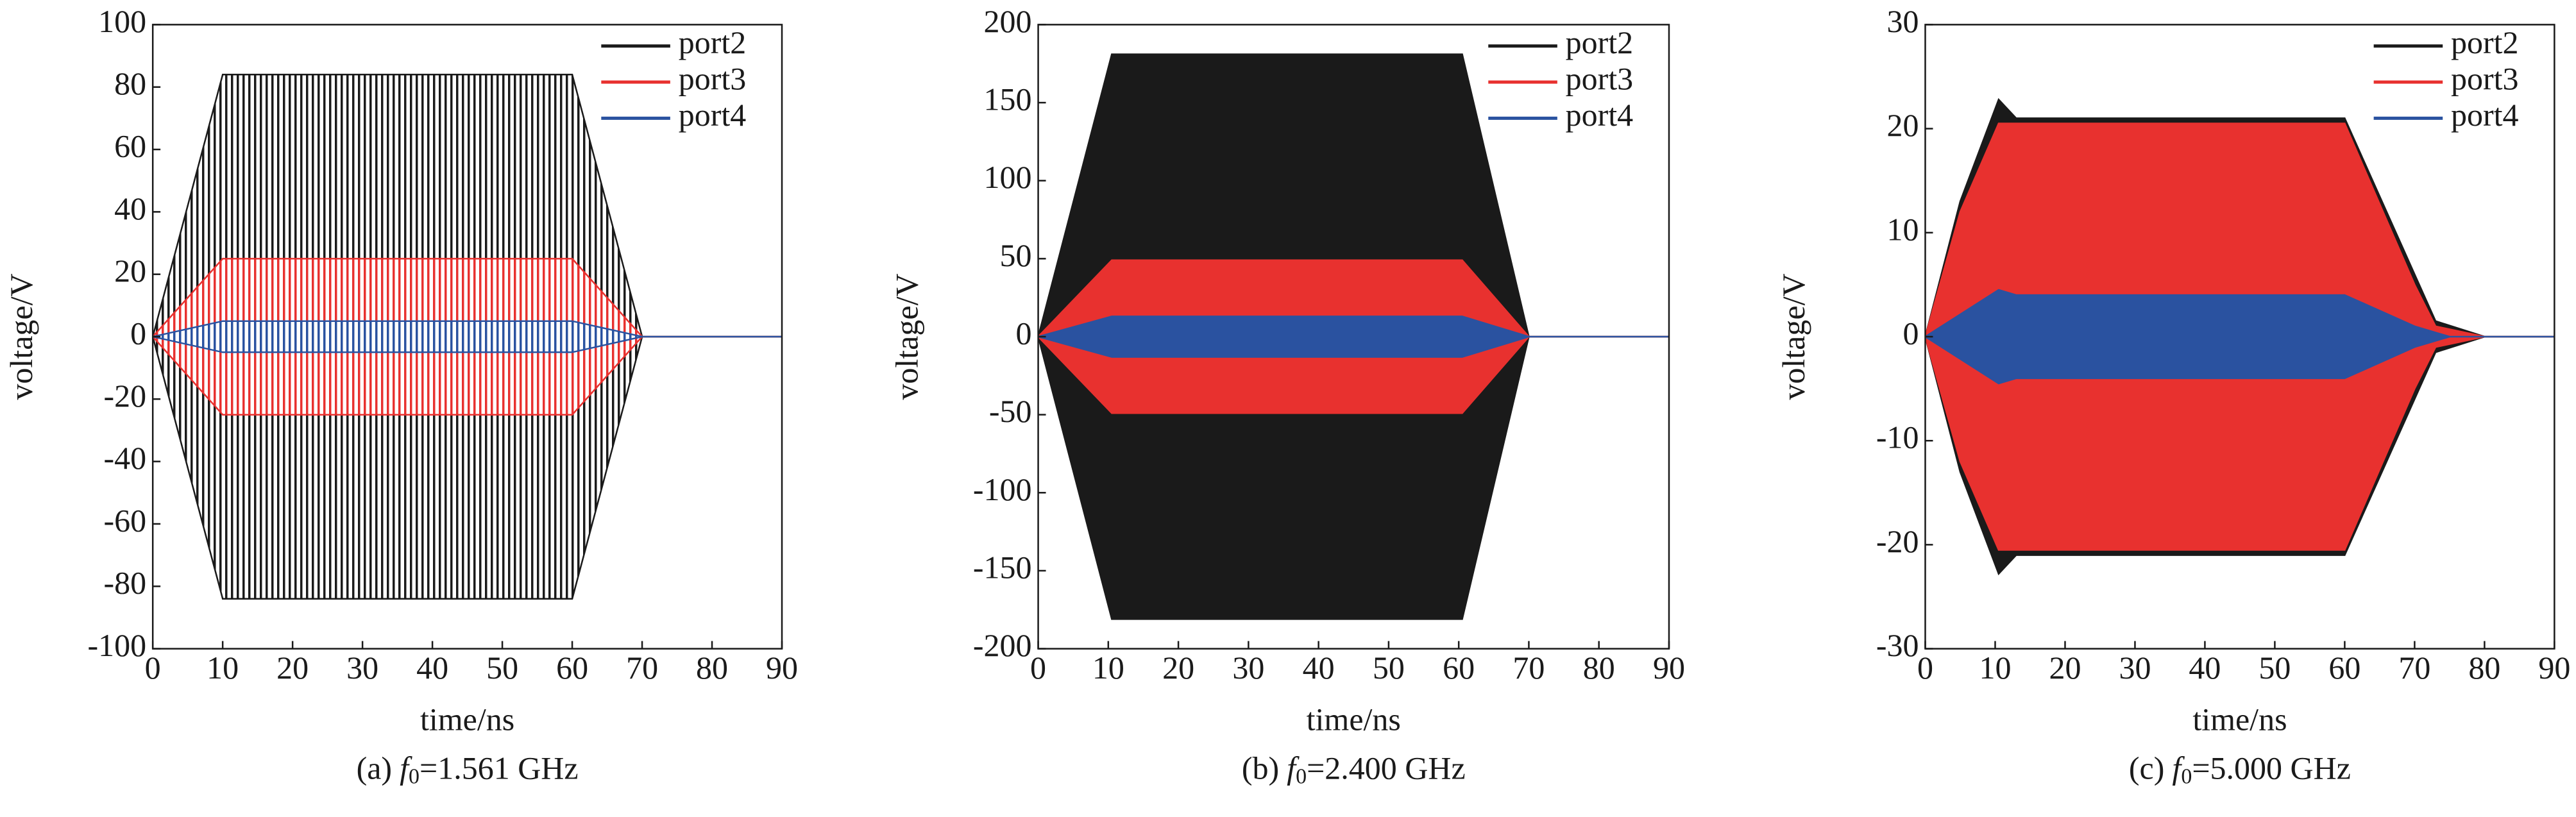 The width and height of the screenshot is (2576, 817). Describe the element at coordinates (1897, 437) in the screenshot. I see `y-tick-label: -10` at that location.